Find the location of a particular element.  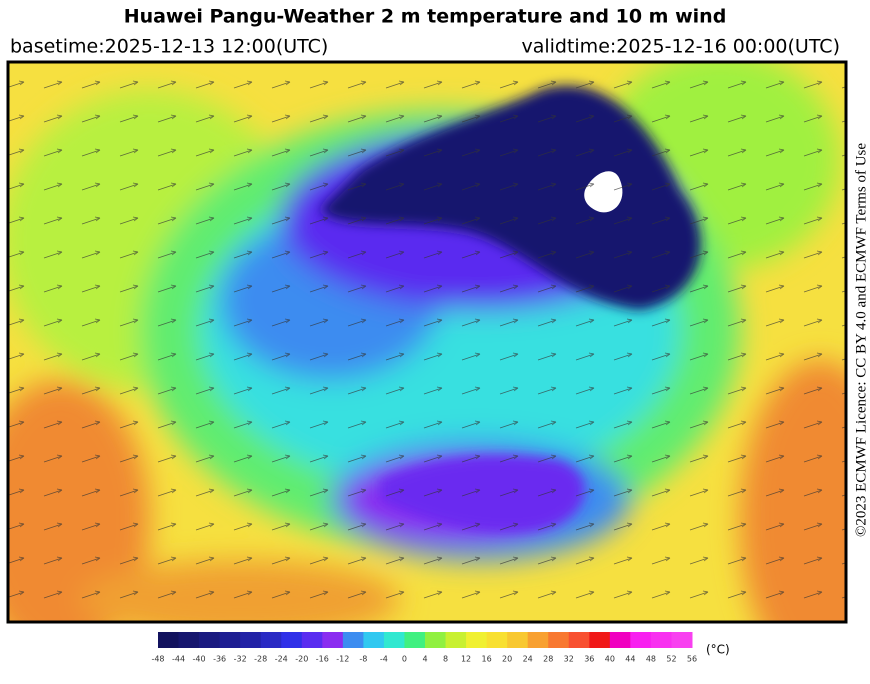

colorbar-tick-label: -36 is located at coordinates (219, 659).